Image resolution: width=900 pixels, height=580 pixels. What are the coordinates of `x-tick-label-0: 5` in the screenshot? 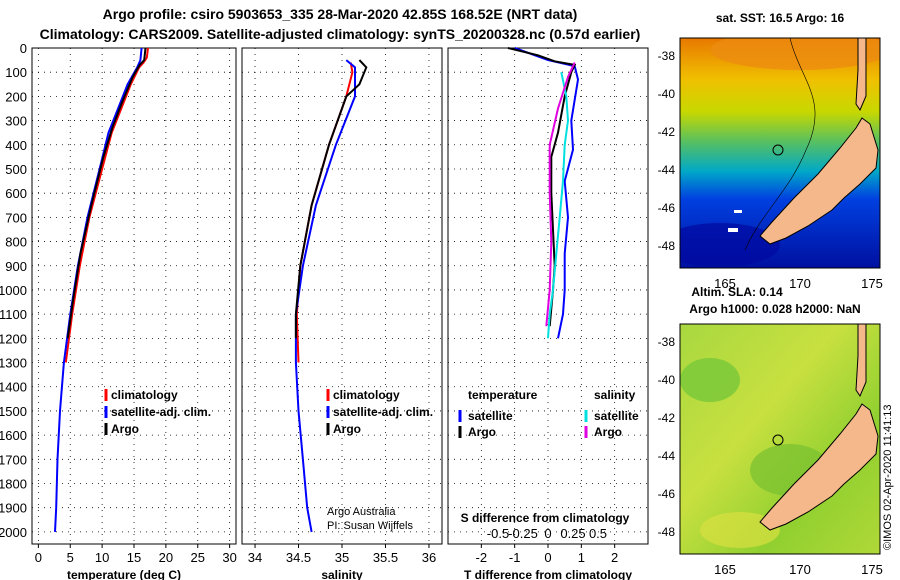 It's located at (70, 557).